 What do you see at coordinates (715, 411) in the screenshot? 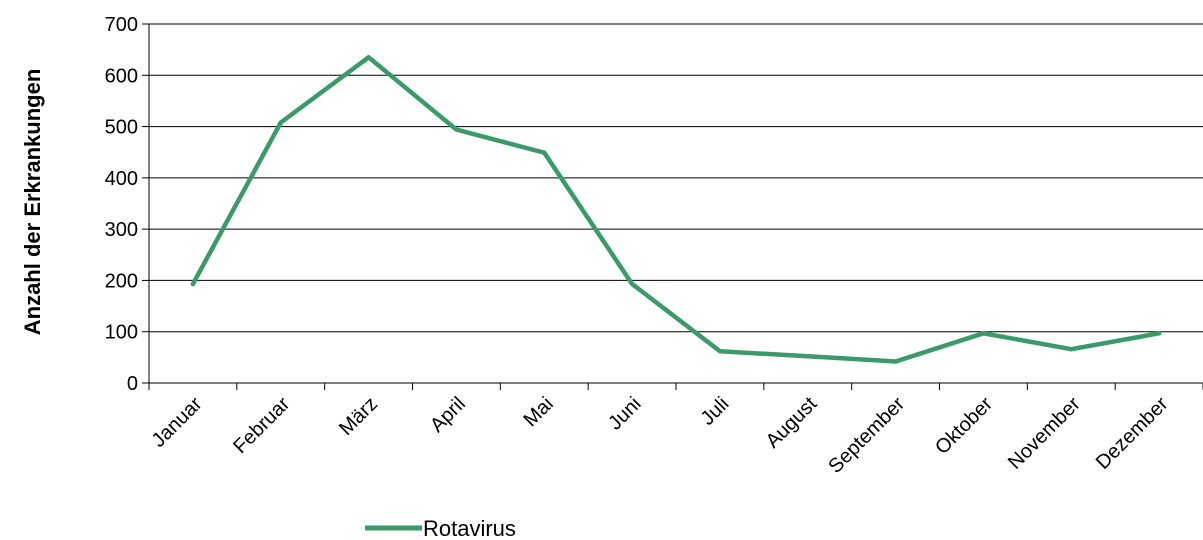
I see `x-tick-label: Juli` at bounding box center [715, 411].